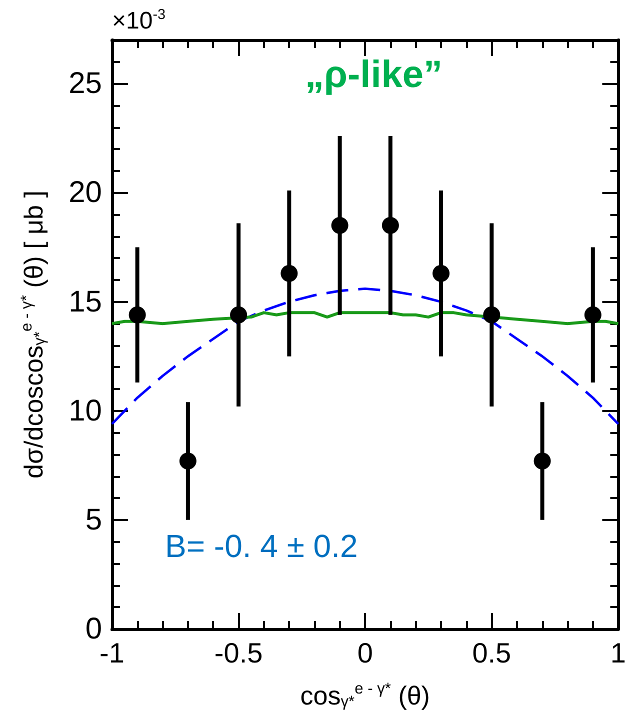 Image resolution: width=629 pixels, height=720 pixels. I want to click on x-tick-label: 1, so click(618, 653).